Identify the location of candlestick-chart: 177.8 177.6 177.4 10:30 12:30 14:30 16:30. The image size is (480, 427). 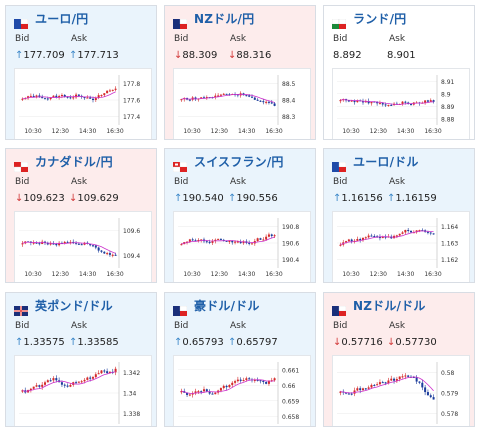
(79, 105).